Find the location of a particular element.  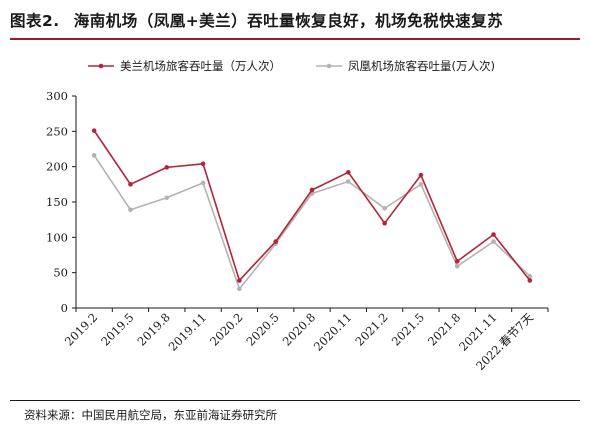

x-tick-label: 2019.5 is located at coordinates (117, 329).